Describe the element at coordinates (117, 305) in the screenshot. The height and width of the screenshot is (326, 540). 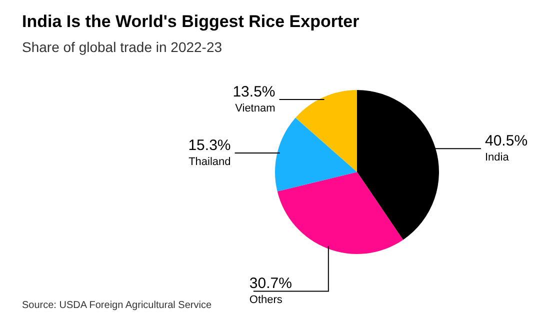
I see `source-note: Source: USDA Foreign Agricultural Service` at that location.